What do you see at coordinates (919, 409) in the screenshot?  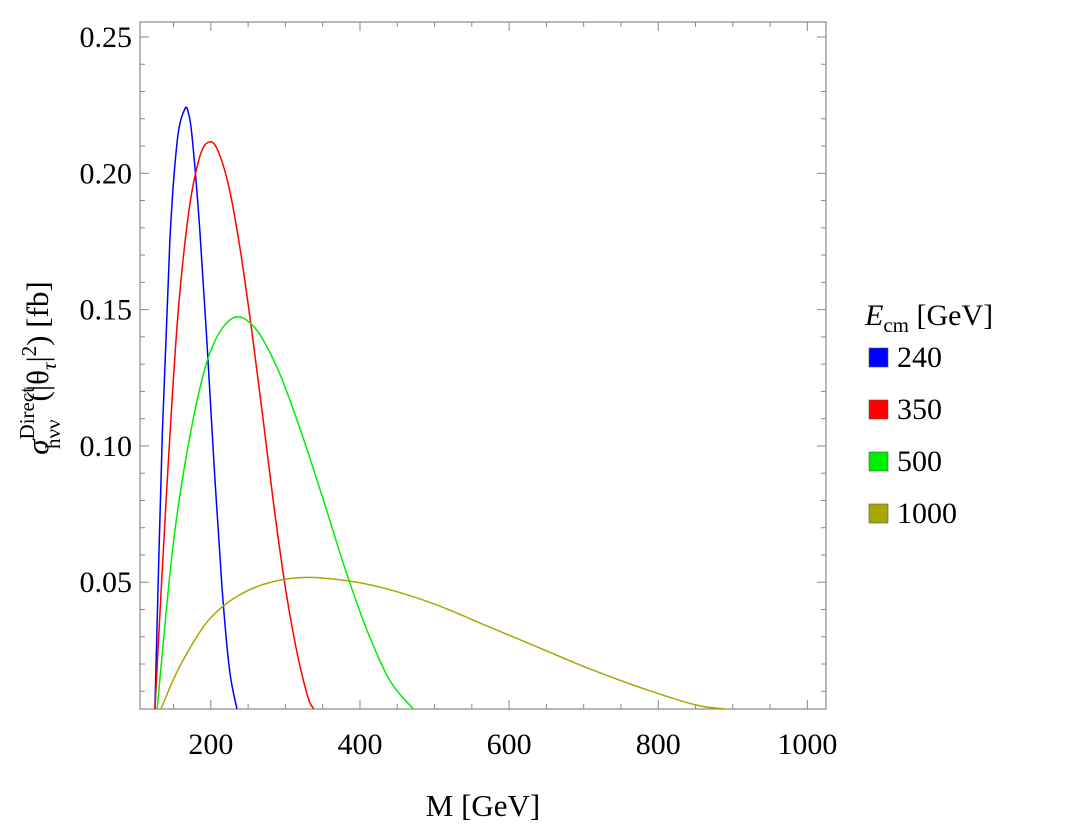 I see `legend-label-350: 350` at bounding box center [919, 409].